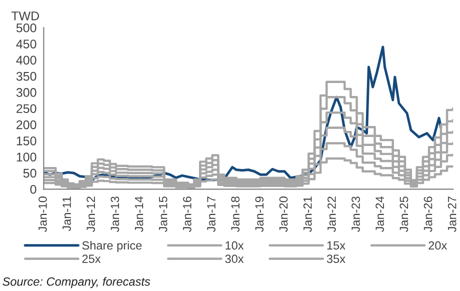 The image size is (460, 291). What do you see at coordinates (25, 16) in the screenshot?
I see `y-axis-title: TWD` at bounding box center [25, 16].